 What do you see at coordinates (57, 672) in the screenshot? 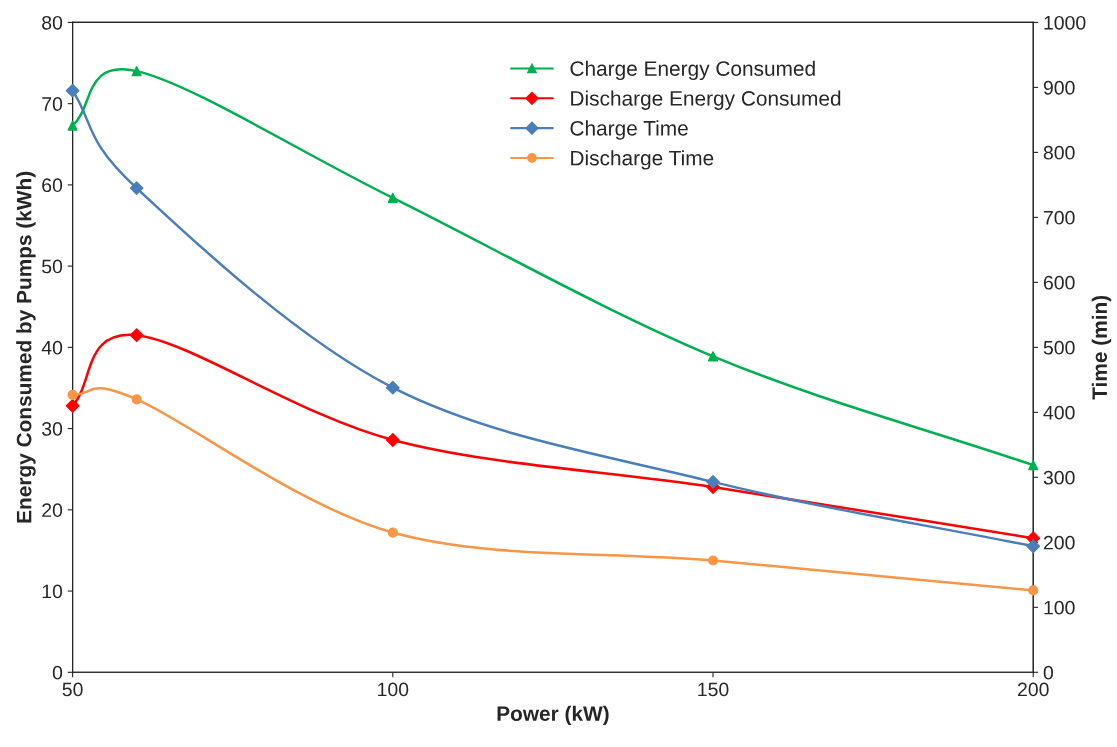
I see `y-tick-label: 0` at bounding box center [57, 672].